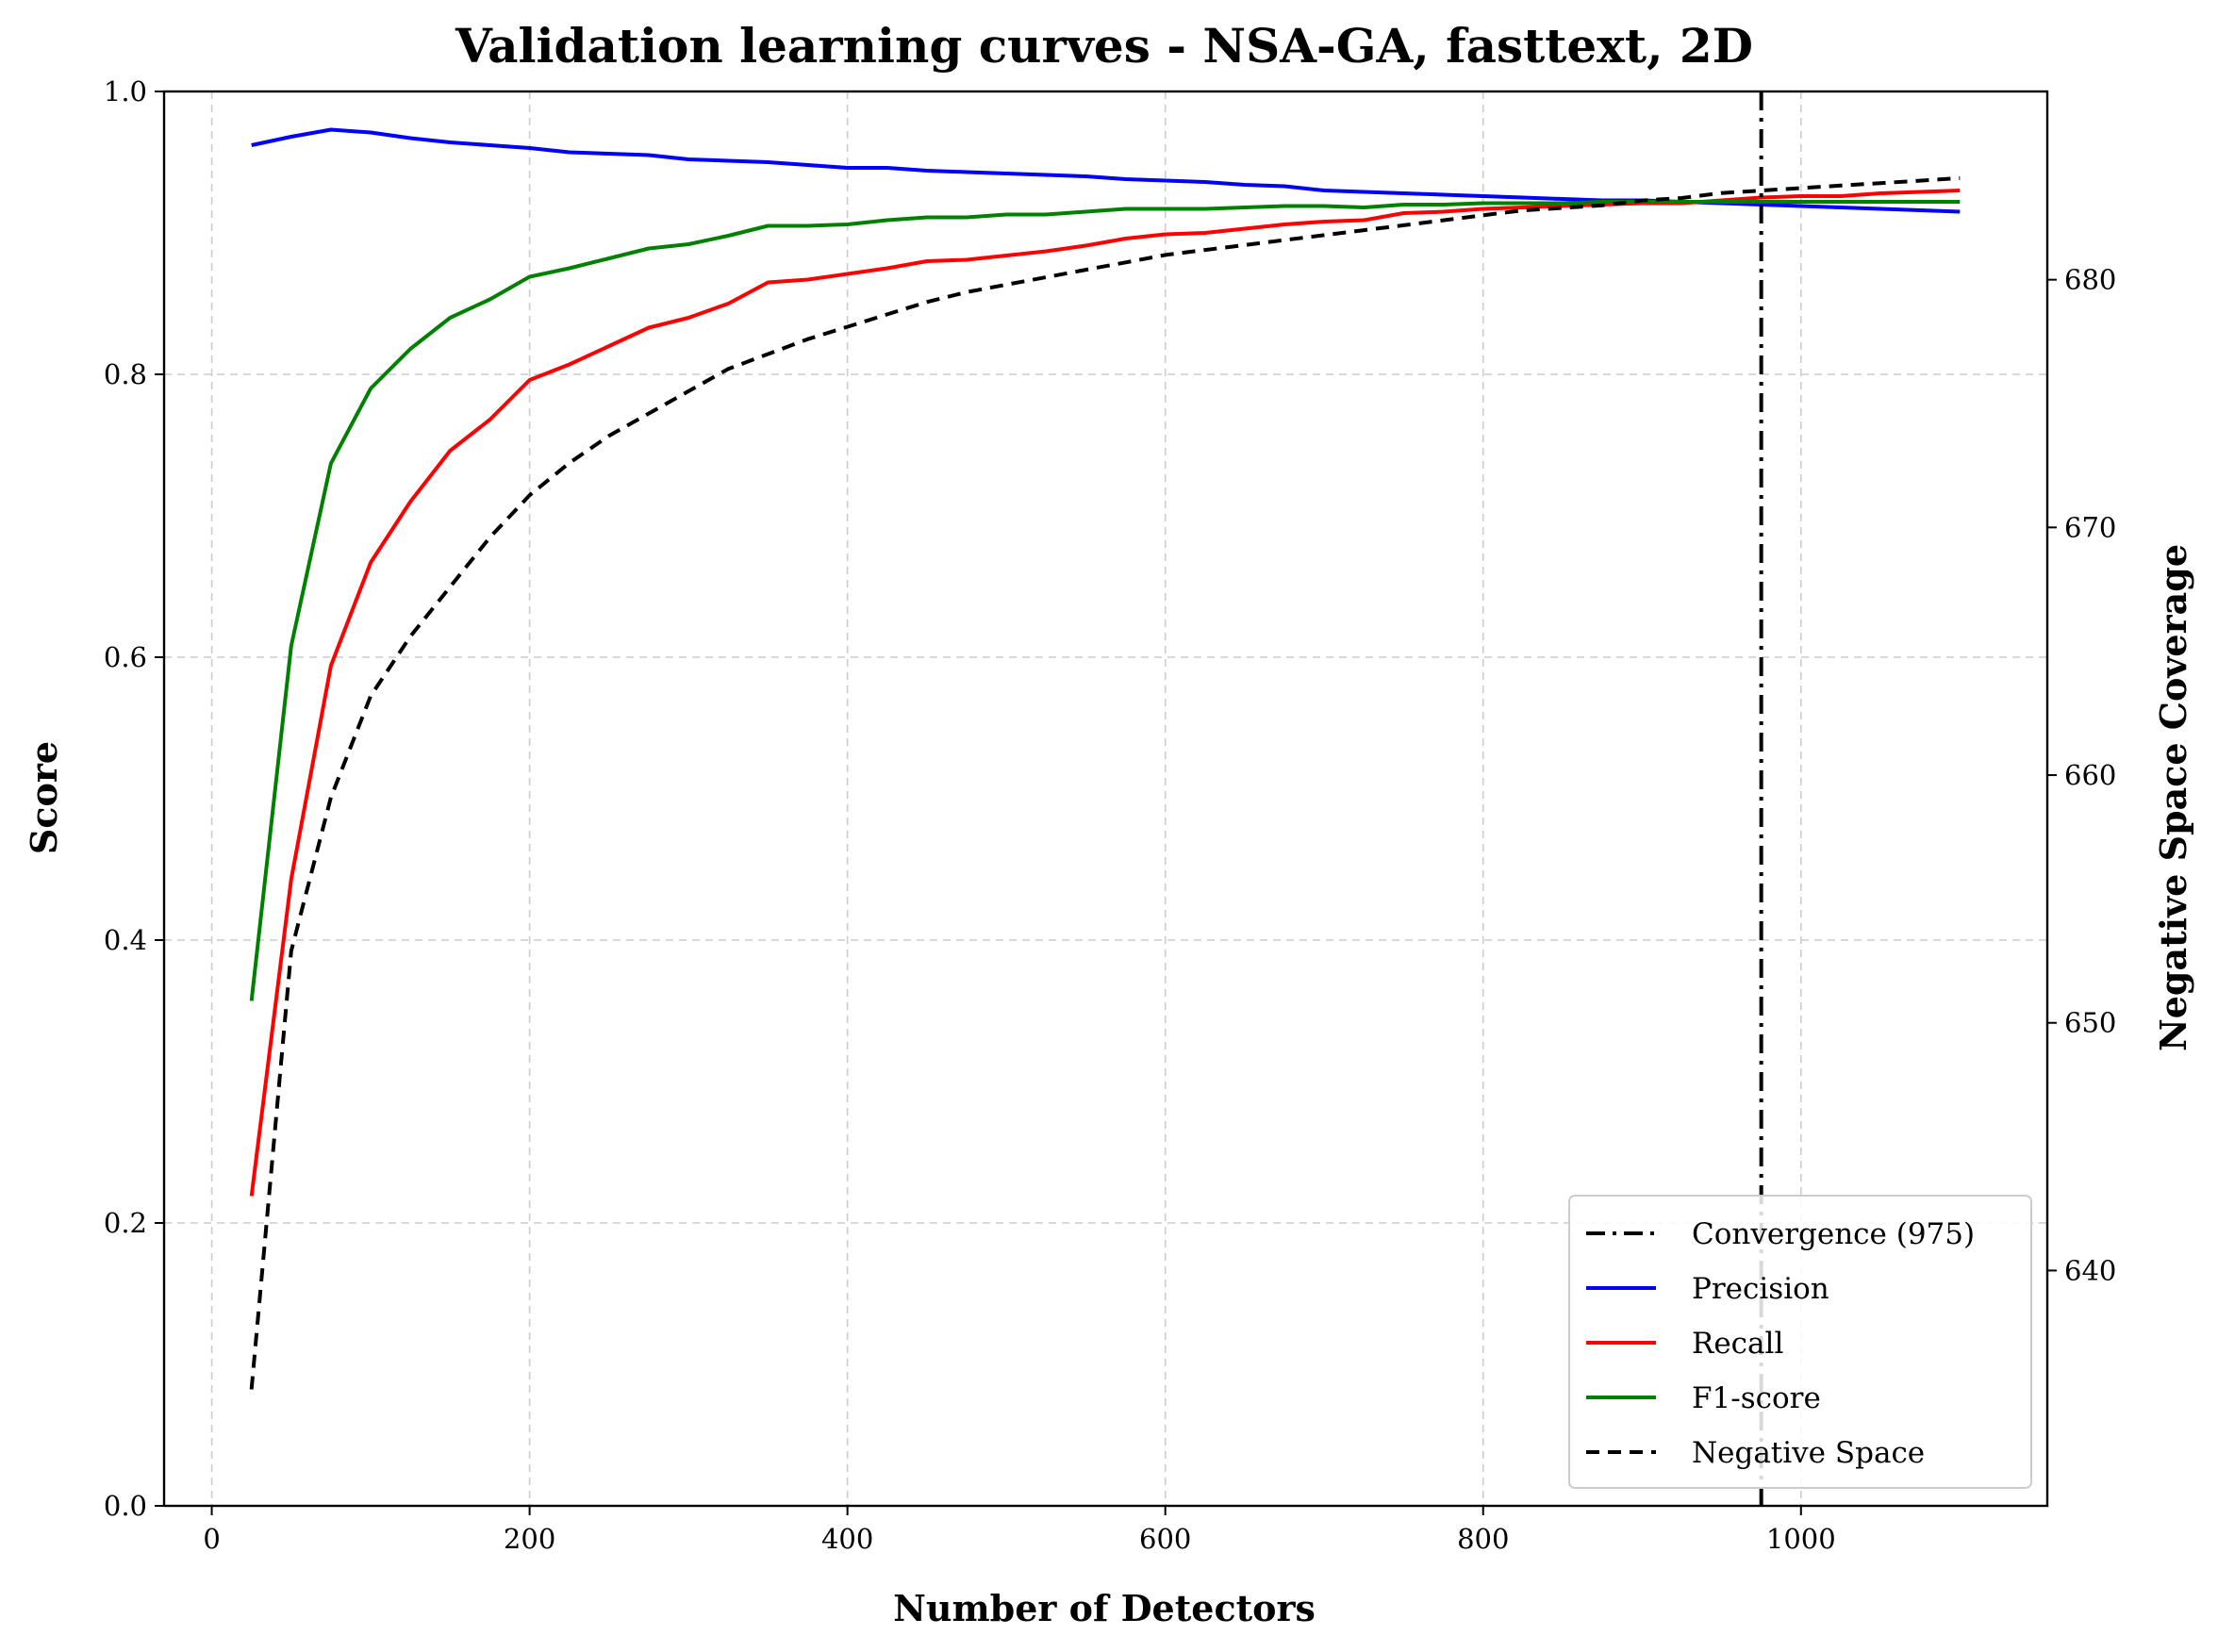  I want to click on y-tick-label: 0.0, so click(125, 1506).